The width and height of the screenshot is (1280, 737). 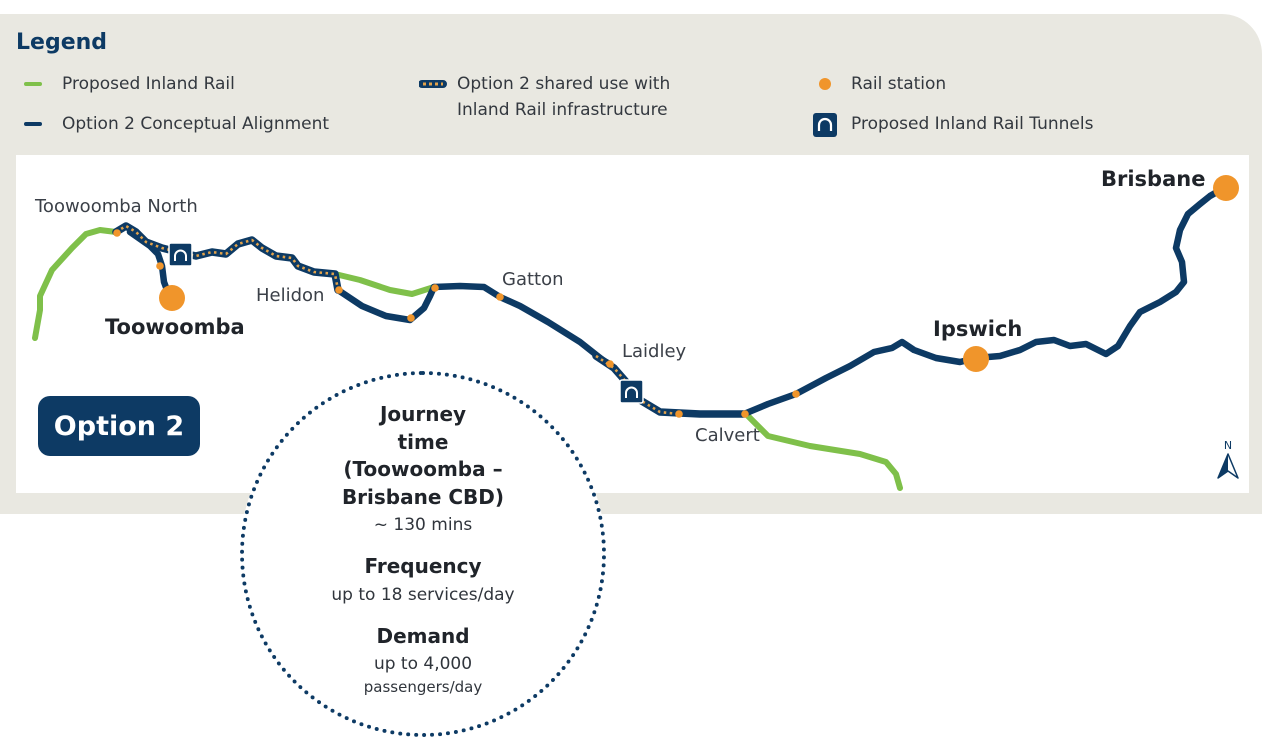 I want to click on legend-label: Rail station, so click(x=899, y=84).